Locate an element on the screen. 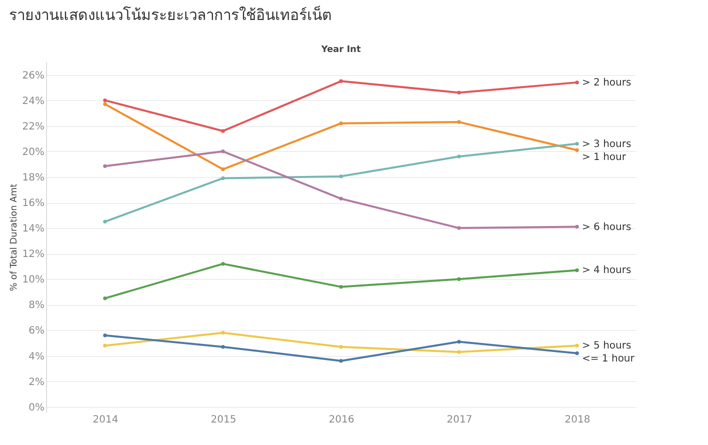 The width and height of the screenshot is (708, 445). series-label: > 4 hours is located at coordinates (607, 270).